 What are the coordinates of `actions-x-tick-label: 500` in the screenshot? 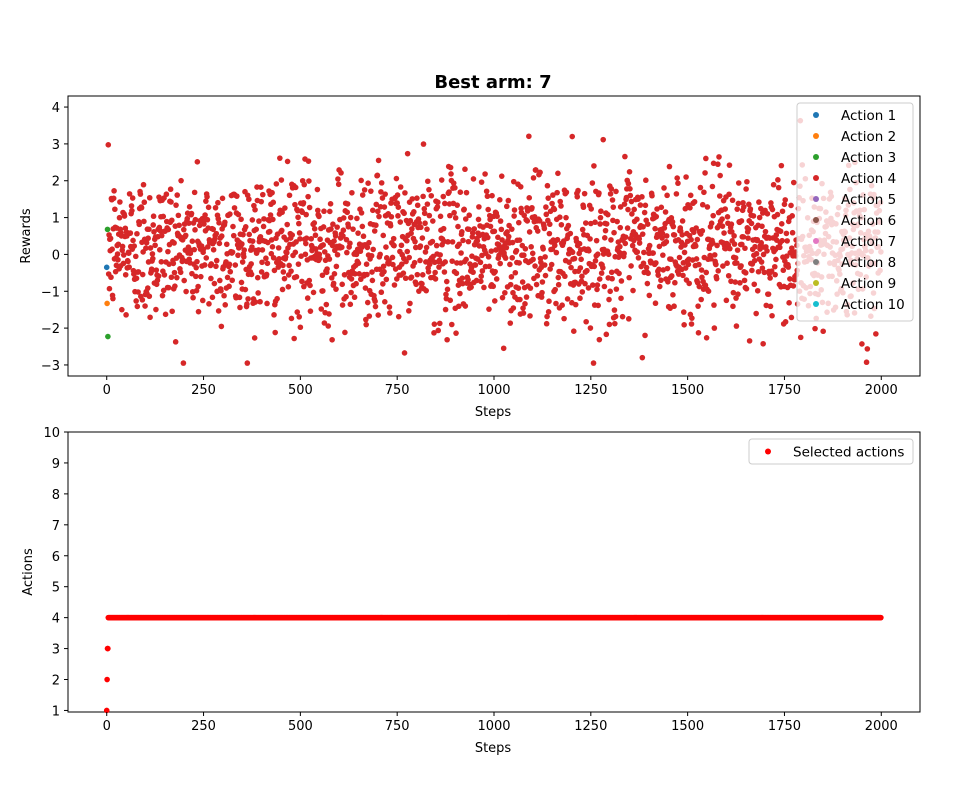 It's located at (300, 726).